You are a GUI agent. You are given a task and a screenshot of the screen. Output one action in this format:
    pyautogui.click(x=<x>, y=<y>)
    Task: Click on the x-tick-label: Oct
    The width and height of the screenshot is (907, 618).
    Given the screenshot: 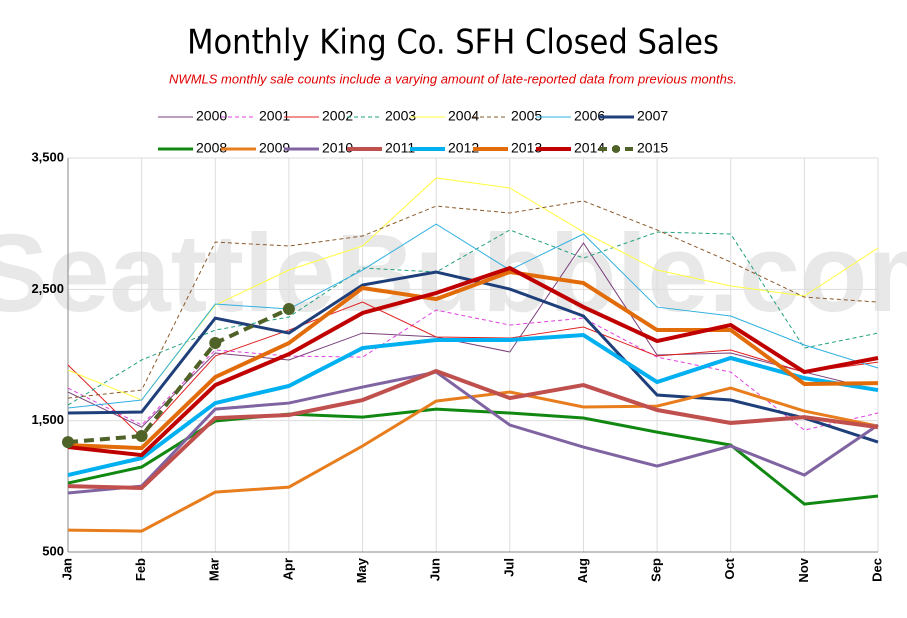 What is the action you would take?
    pyautogui.click(x=729, y=568)
    